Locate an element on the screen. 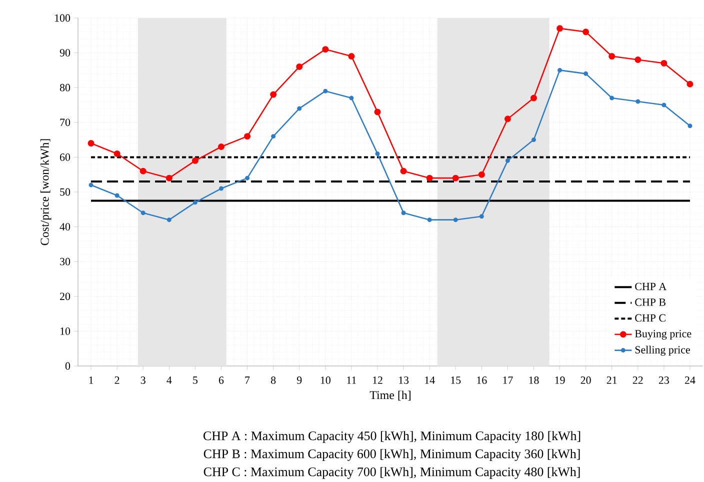 Image resolution: width=704 pixels, height=482 pixels. legend-label: CHP C is located at coordinates (650, 318).